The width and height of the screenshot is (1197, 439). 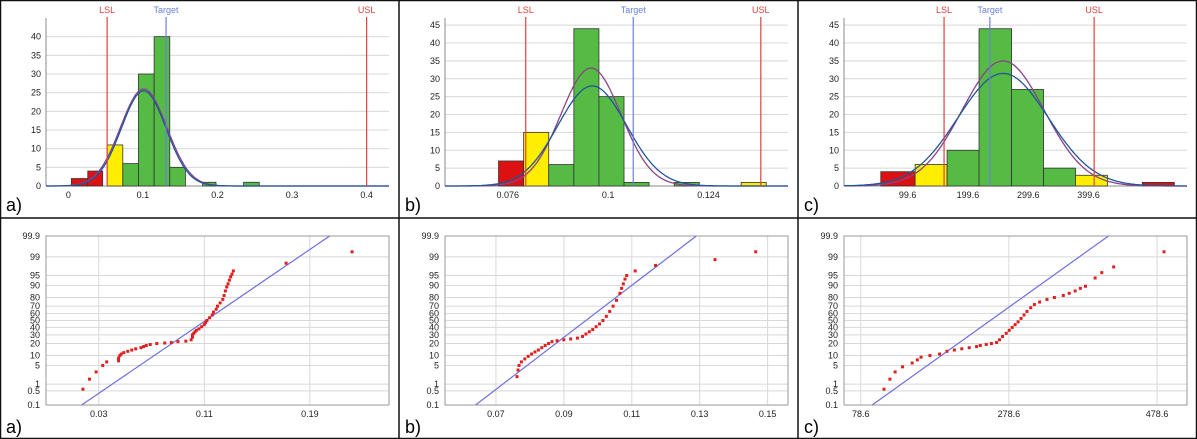 I want to click on spec-label: USL, so click(x=367, y=10).